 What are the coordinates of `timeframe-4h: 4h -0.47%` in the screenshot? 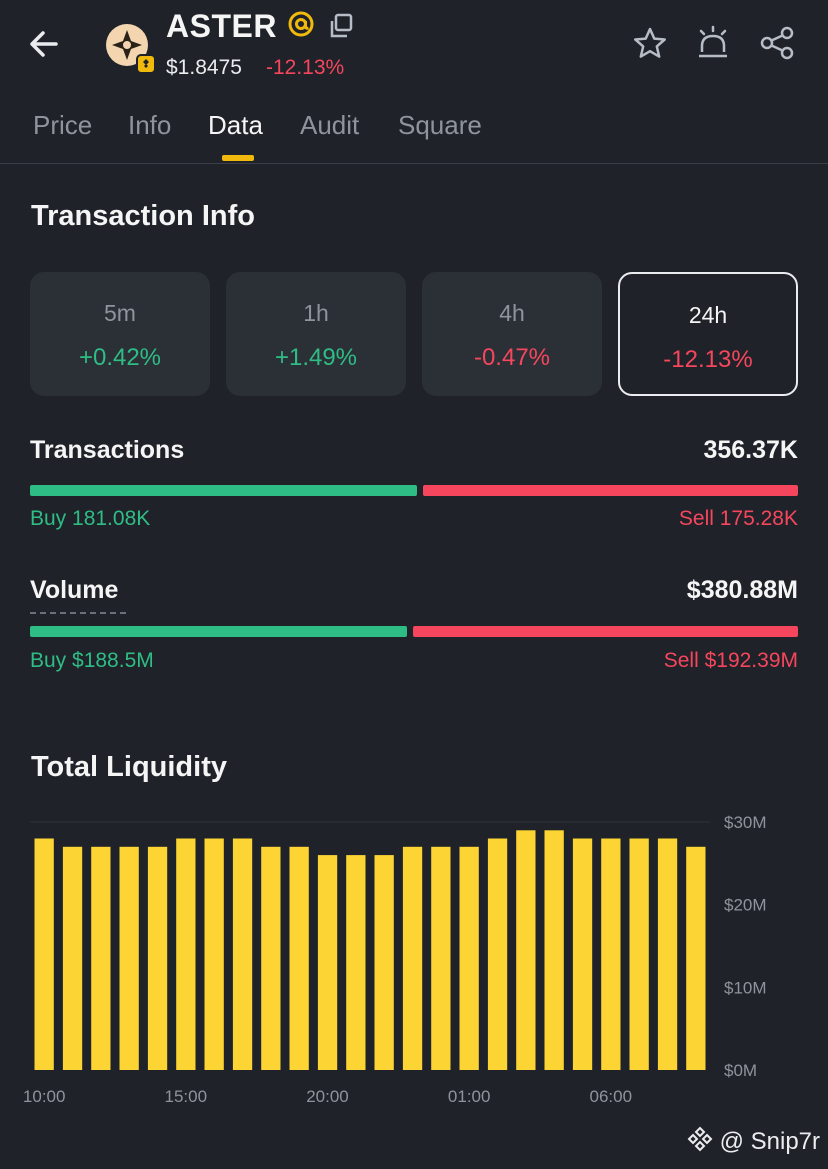 It's located at (512, 334).